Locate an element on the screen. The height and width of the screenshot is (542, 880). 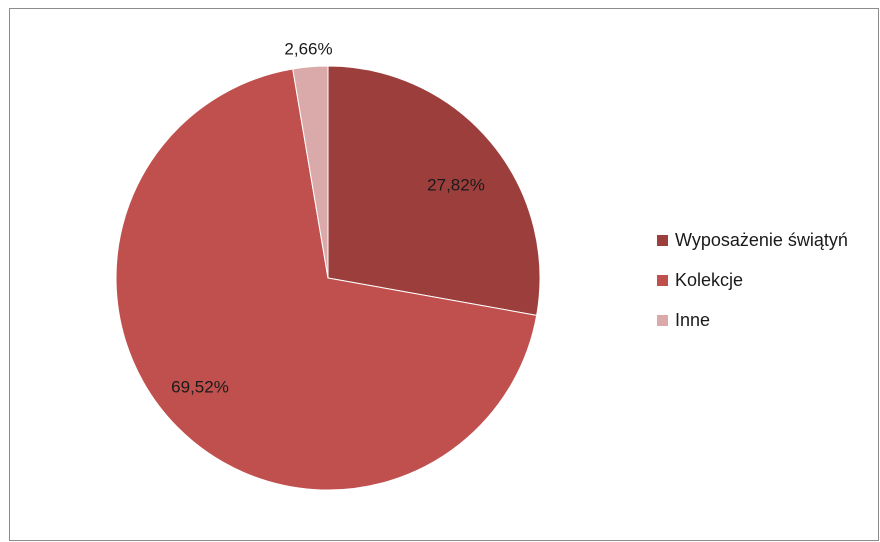
legend-label-wyposazenie: Wyposażenie świątyń is located at coordinates (761, 239).